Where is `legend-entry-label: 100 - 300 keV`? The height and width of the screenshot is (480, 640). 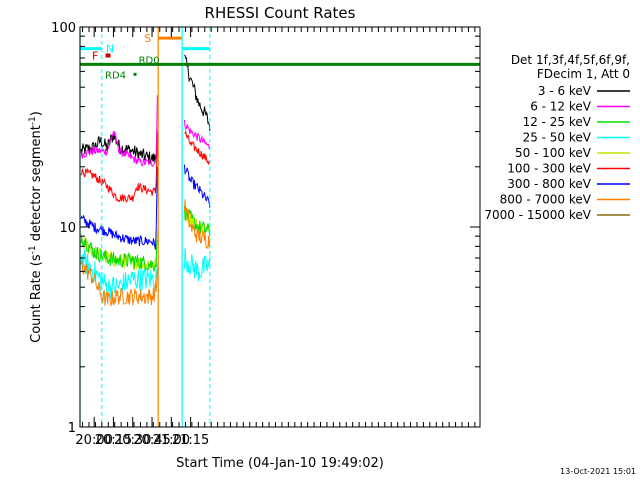
legend-entry-label: 100 - 300 keV is located at coordinates (549, 169).